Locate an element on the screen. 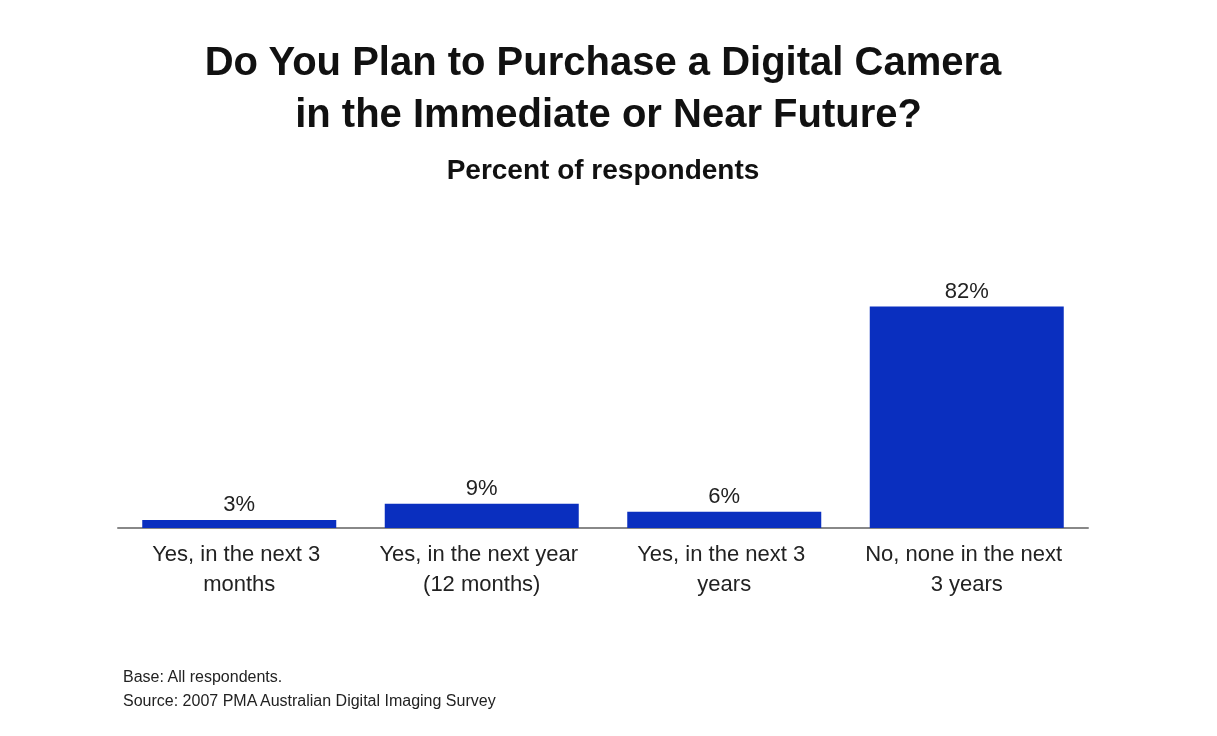  x-tick-label: Yes, in the next 3 years is located at coordinates (724, 568).